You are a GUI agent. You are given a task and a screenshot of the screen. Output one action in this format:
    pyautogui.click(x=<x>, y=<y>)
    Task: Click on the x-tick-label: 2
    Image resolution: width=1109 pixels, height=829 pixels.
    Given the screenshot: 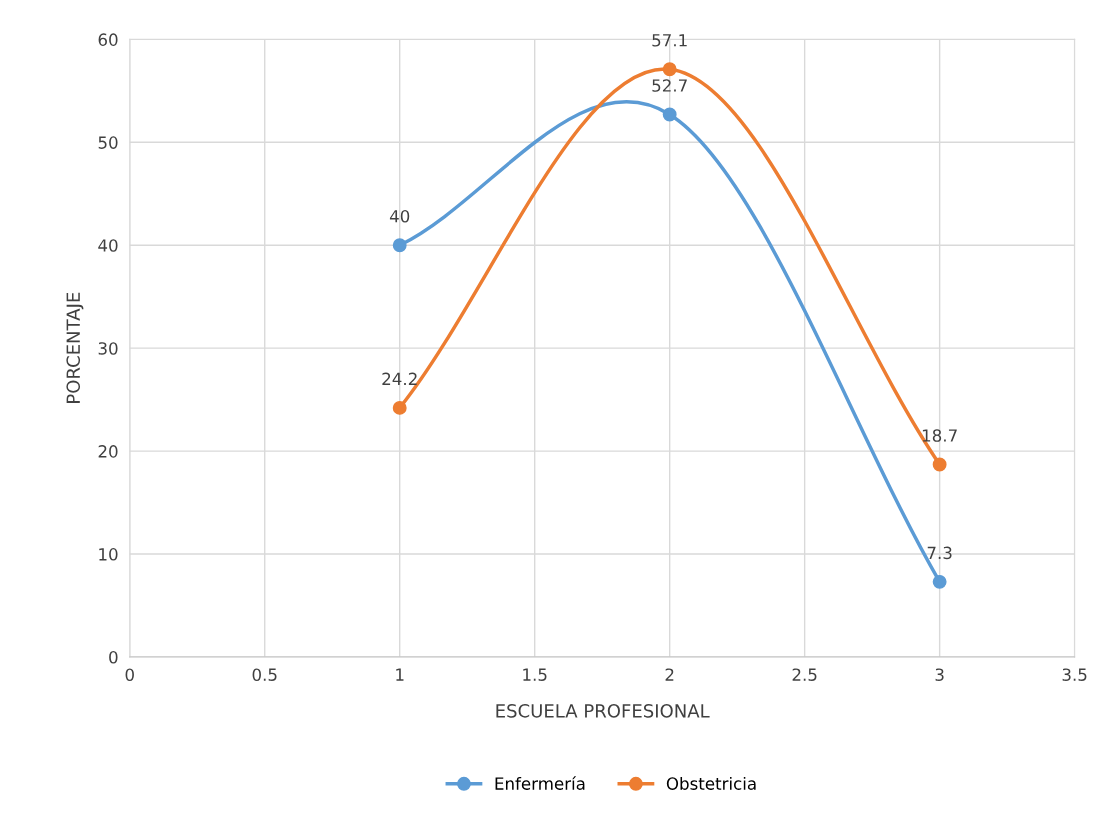 What is the action you would take?
    pyautogui.click(x=669, y=674)
    